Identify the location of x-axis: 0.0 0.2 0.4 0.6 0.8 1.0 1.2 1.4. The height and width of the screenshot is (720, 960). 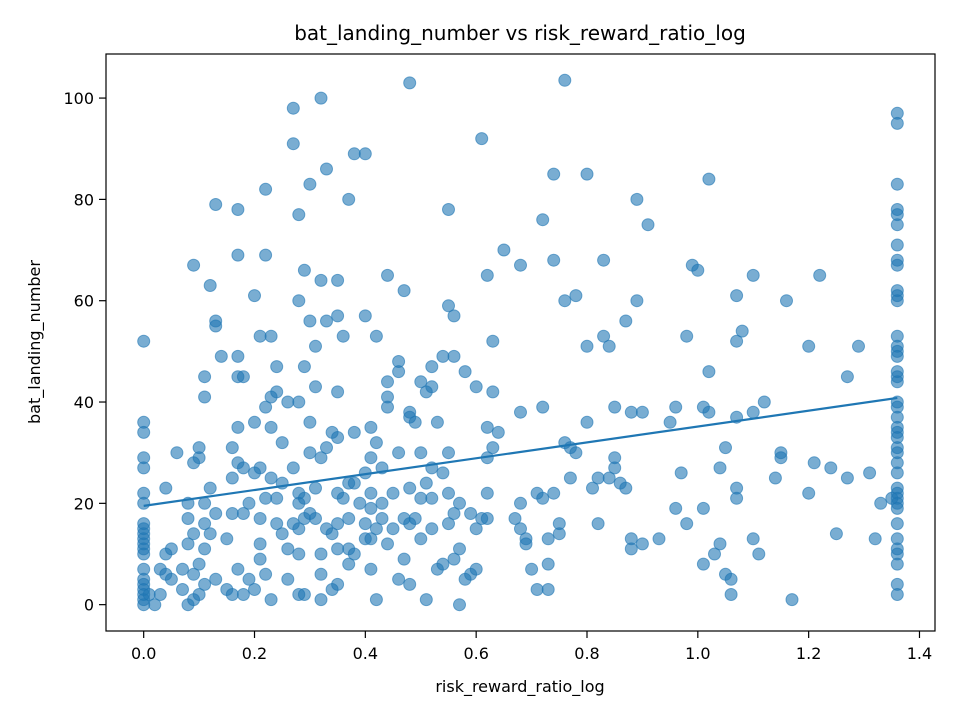
(531, 647).